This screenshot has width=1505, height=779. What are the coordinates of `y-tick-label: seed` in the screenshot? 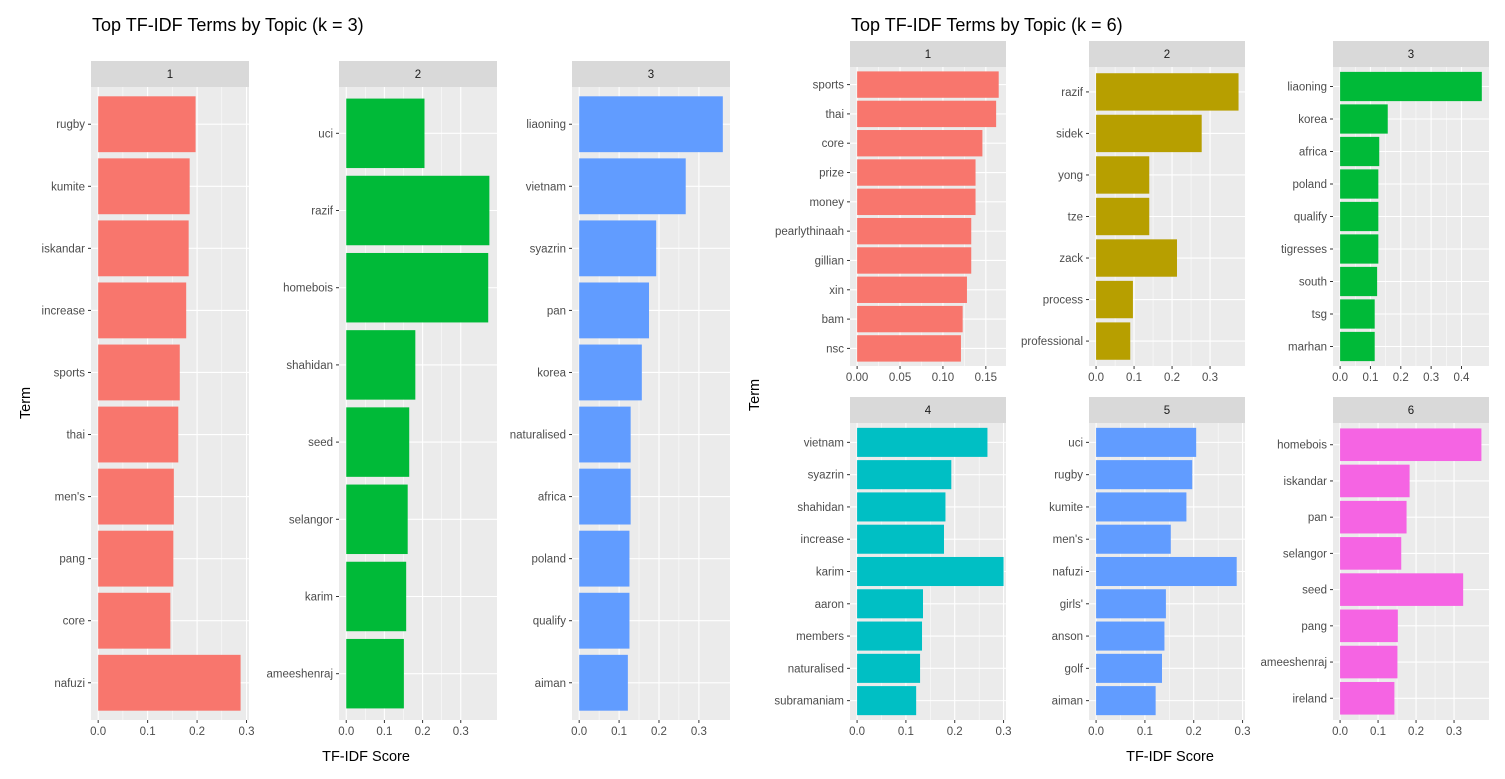 It's located at (1314, 591).